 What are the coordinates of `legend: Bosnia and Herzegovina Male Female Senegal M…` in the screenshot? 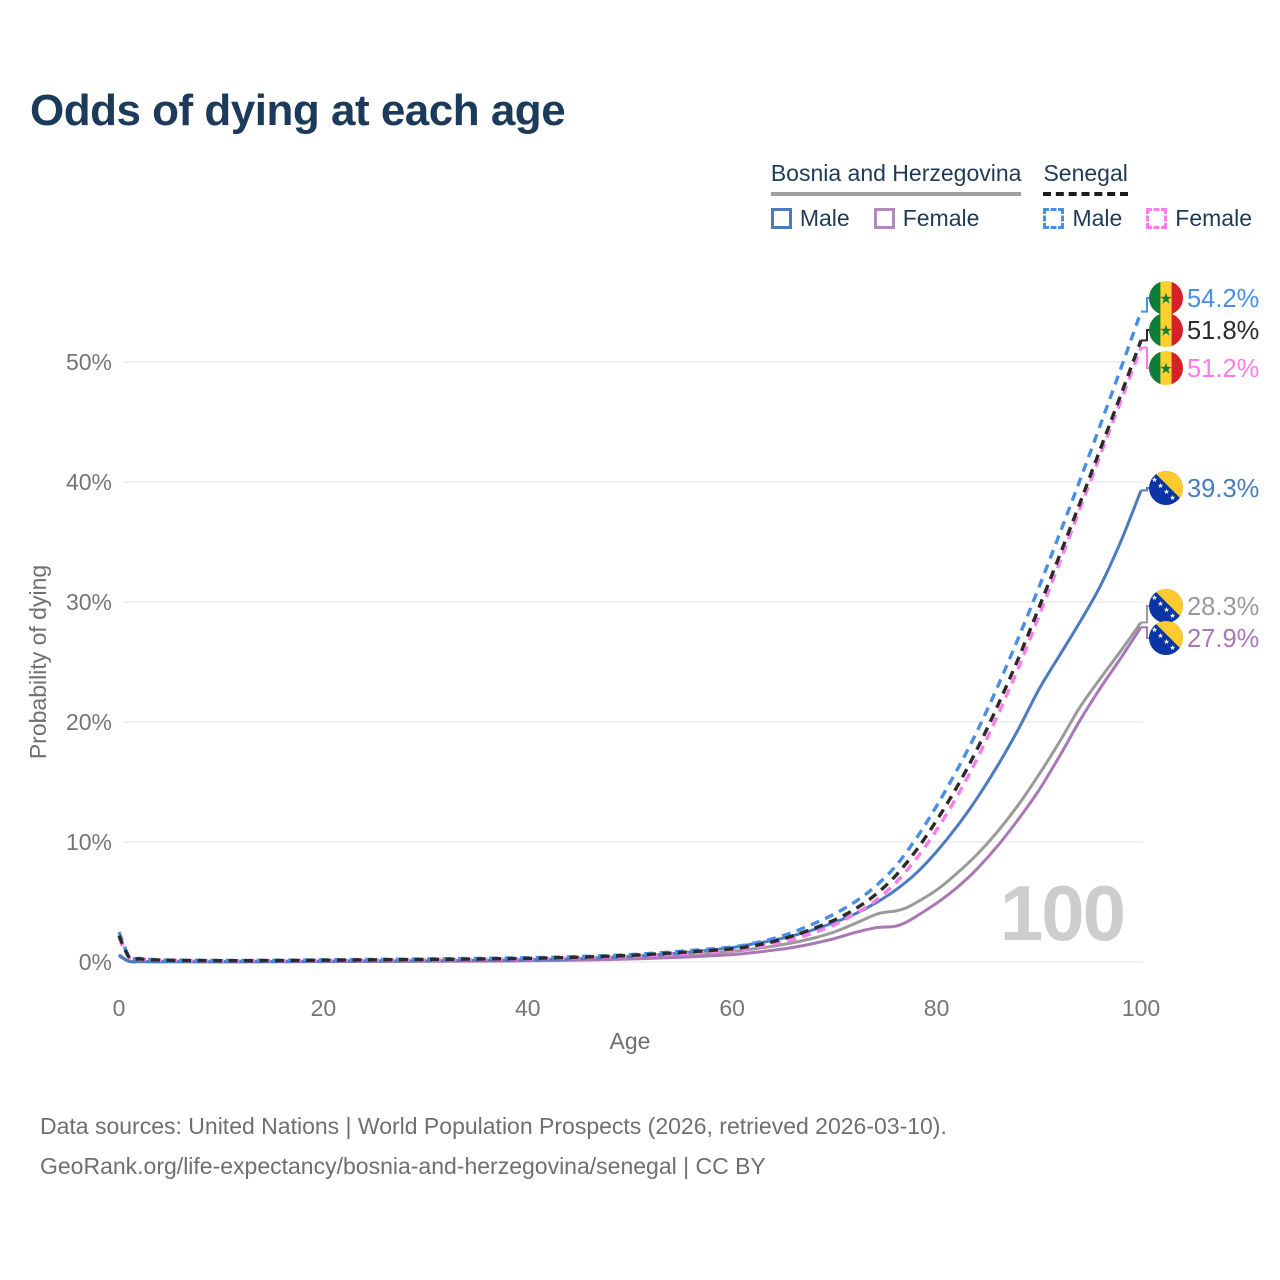 It's located at (1011, 196).